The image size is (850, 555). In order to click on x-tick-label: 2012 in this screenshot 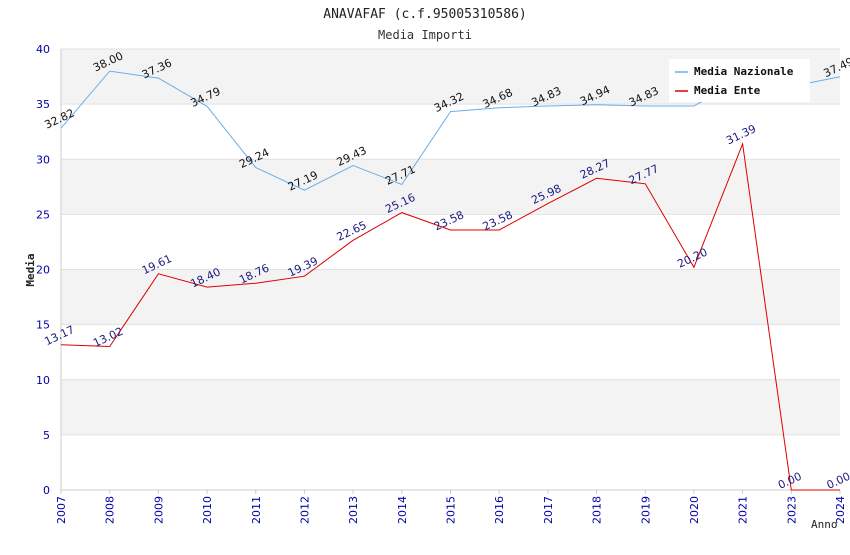, I will do `click(304, 510)`.